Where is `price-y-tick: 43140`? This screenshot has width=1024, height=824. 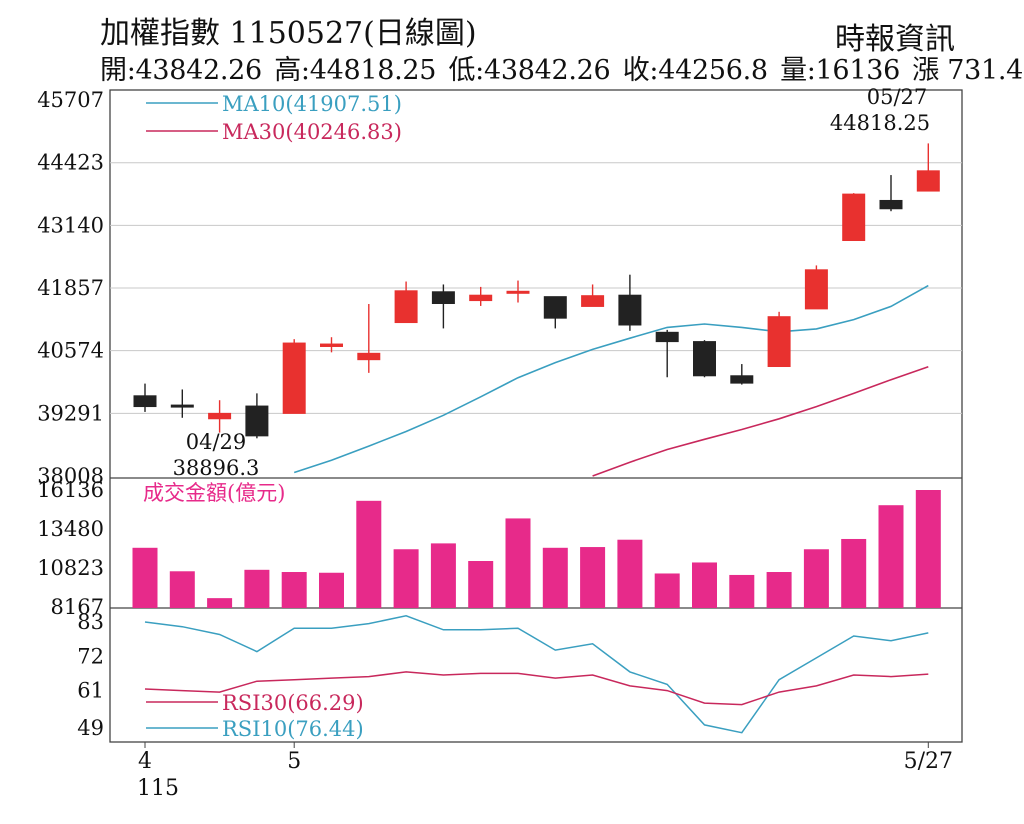
price-y-tick: 43140 is located at coordinates (70, 225).